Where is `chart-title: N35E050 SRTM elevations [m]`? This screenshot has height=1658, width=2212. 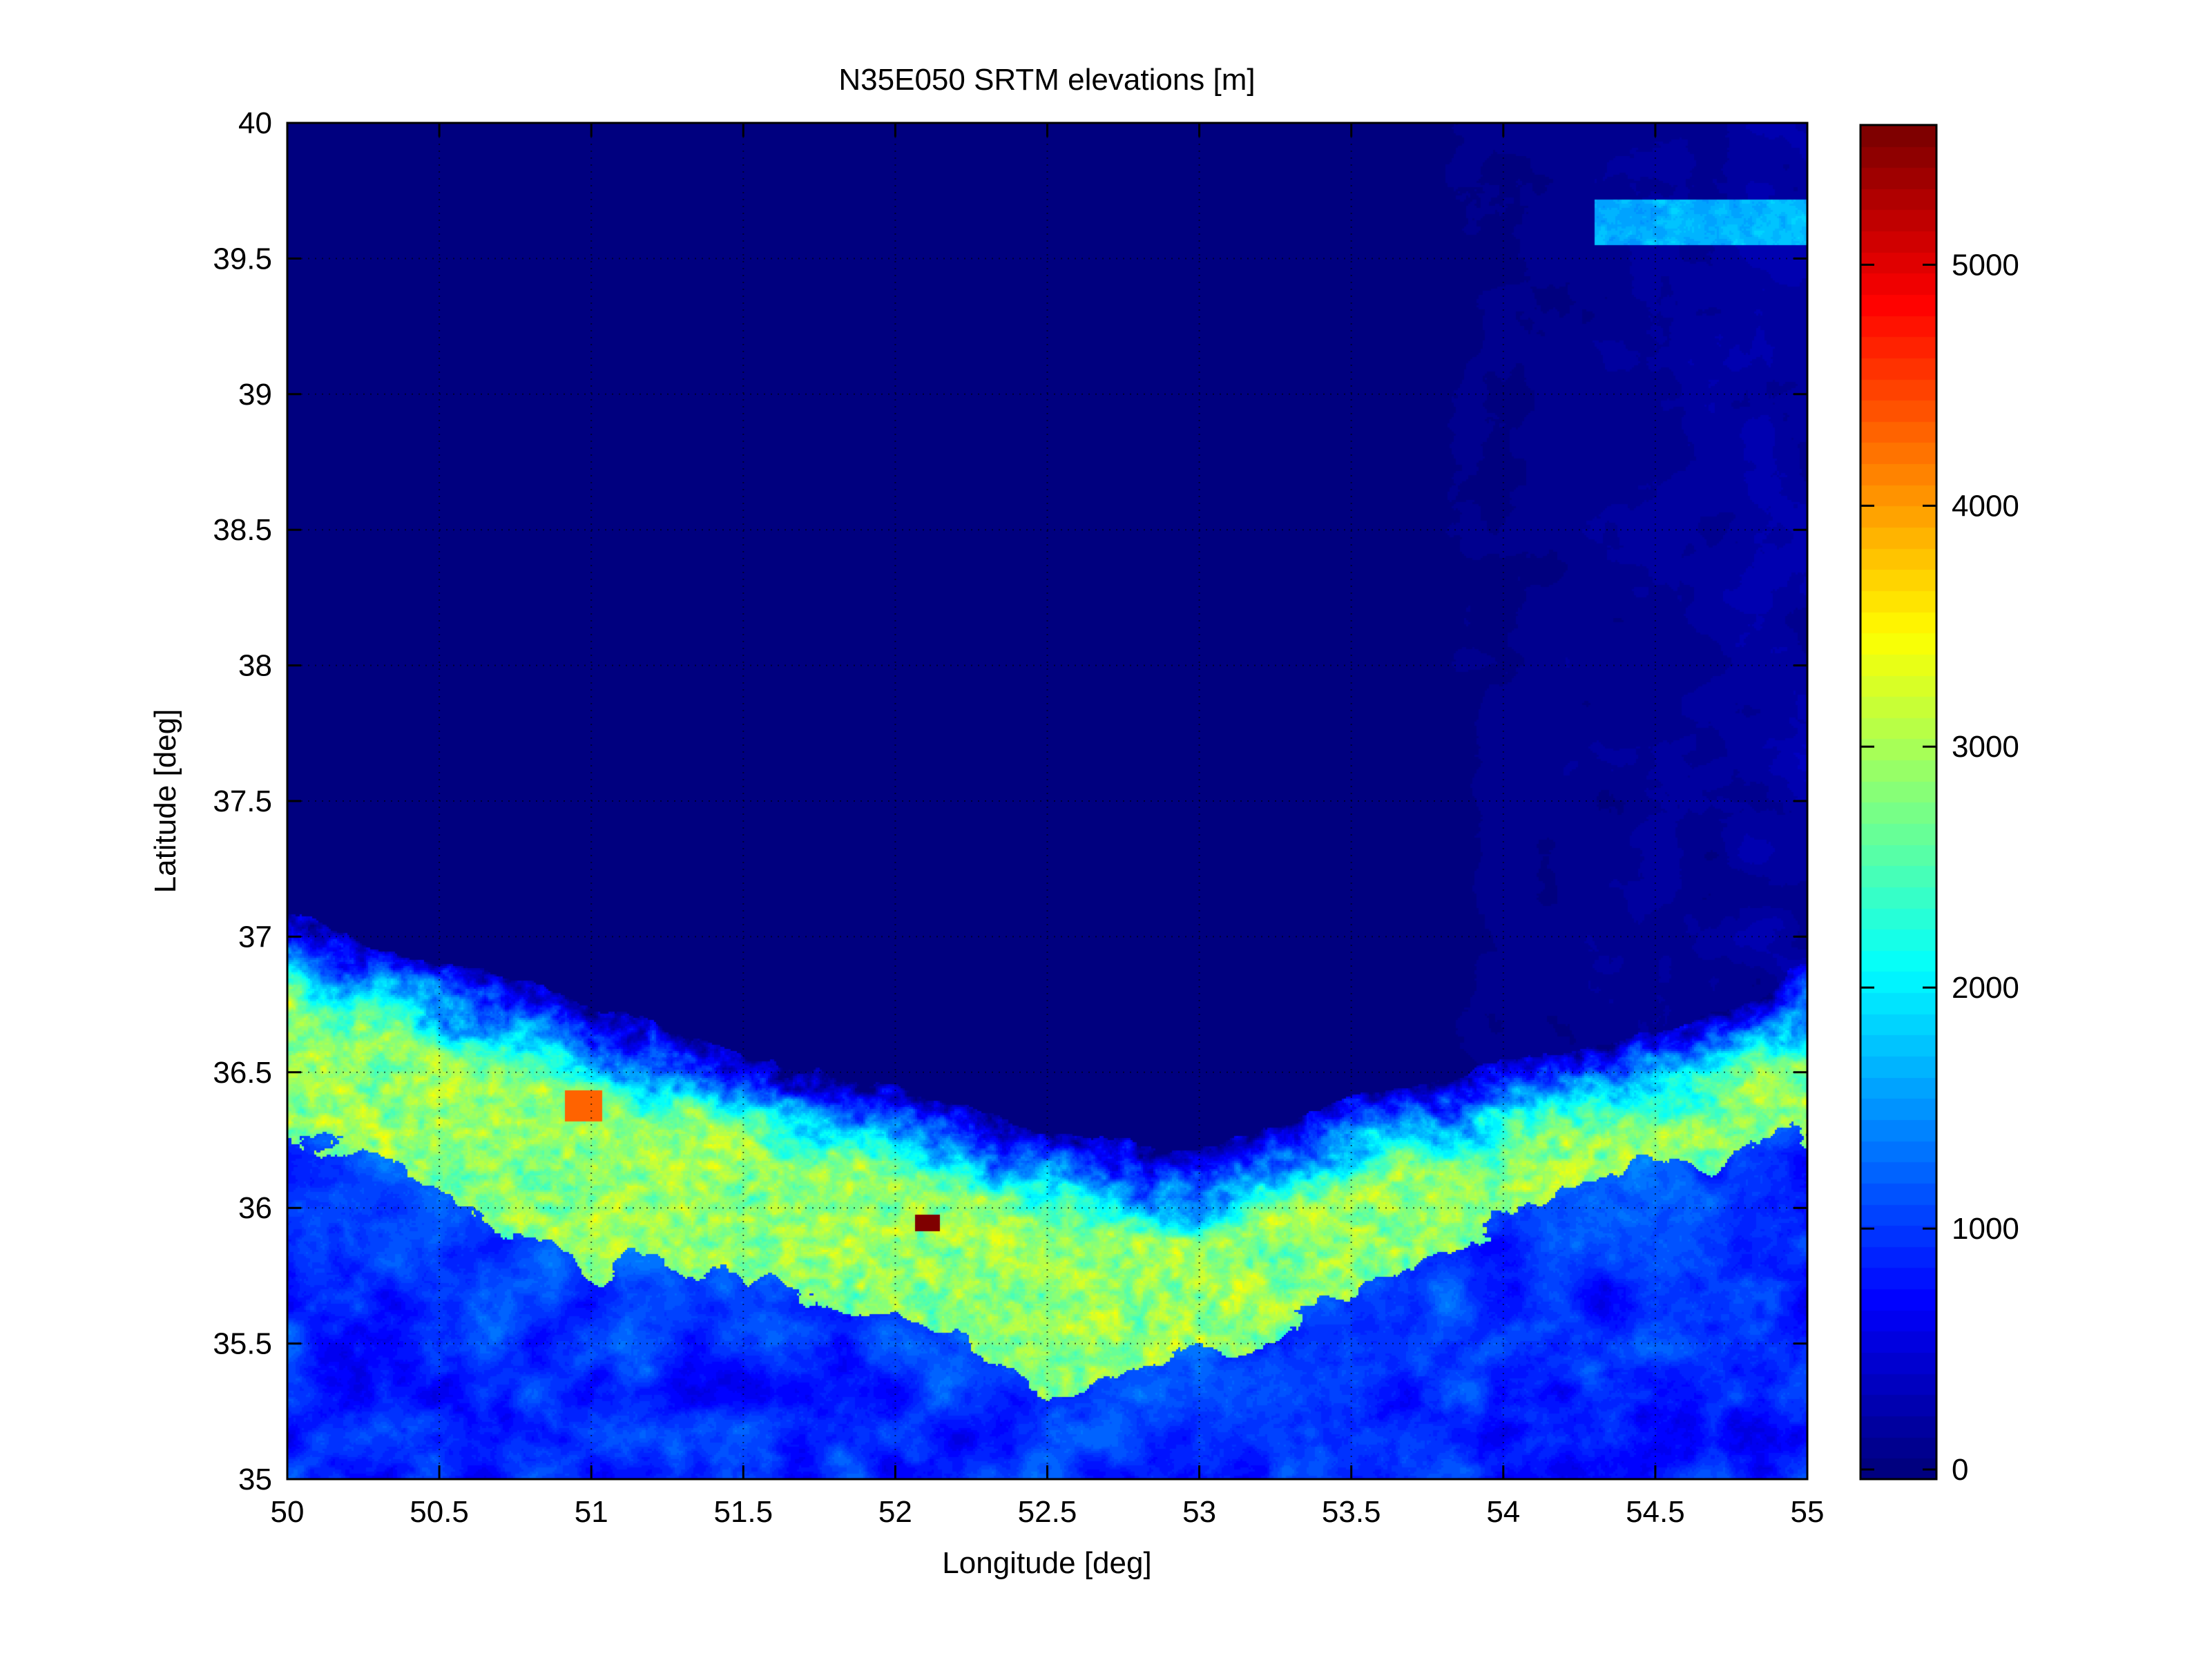
chart-title: N35E050 SRTM elevations [m] is located at coordinates (1047, 80).